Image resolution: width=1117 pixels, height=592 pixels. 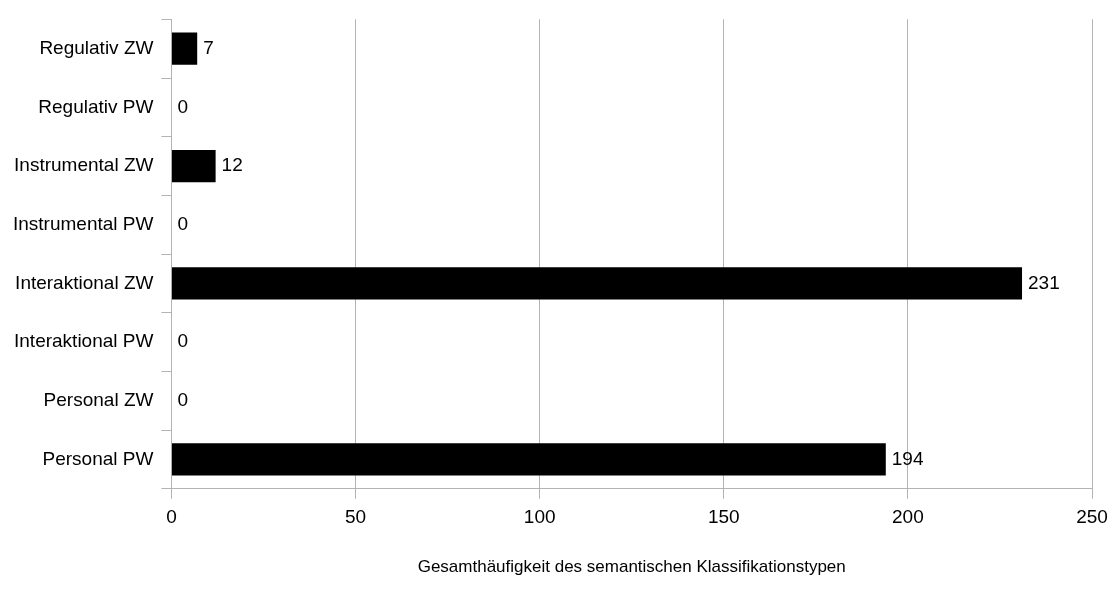 I want to click on y-tick-label: Instrumental ZW, so click(x=84, y=165).